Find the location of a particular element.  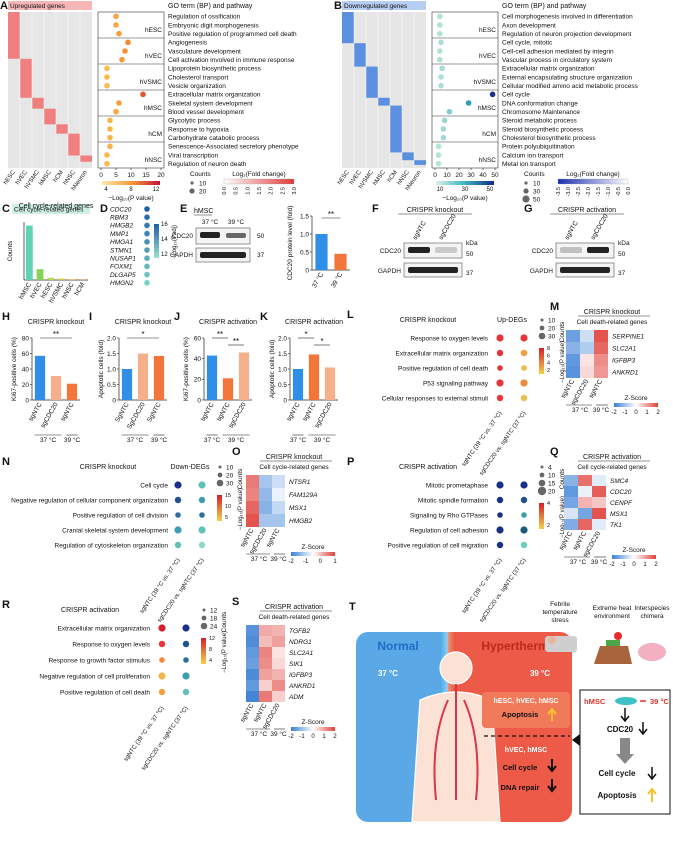

colorbar is located at coordinates (541, 516).